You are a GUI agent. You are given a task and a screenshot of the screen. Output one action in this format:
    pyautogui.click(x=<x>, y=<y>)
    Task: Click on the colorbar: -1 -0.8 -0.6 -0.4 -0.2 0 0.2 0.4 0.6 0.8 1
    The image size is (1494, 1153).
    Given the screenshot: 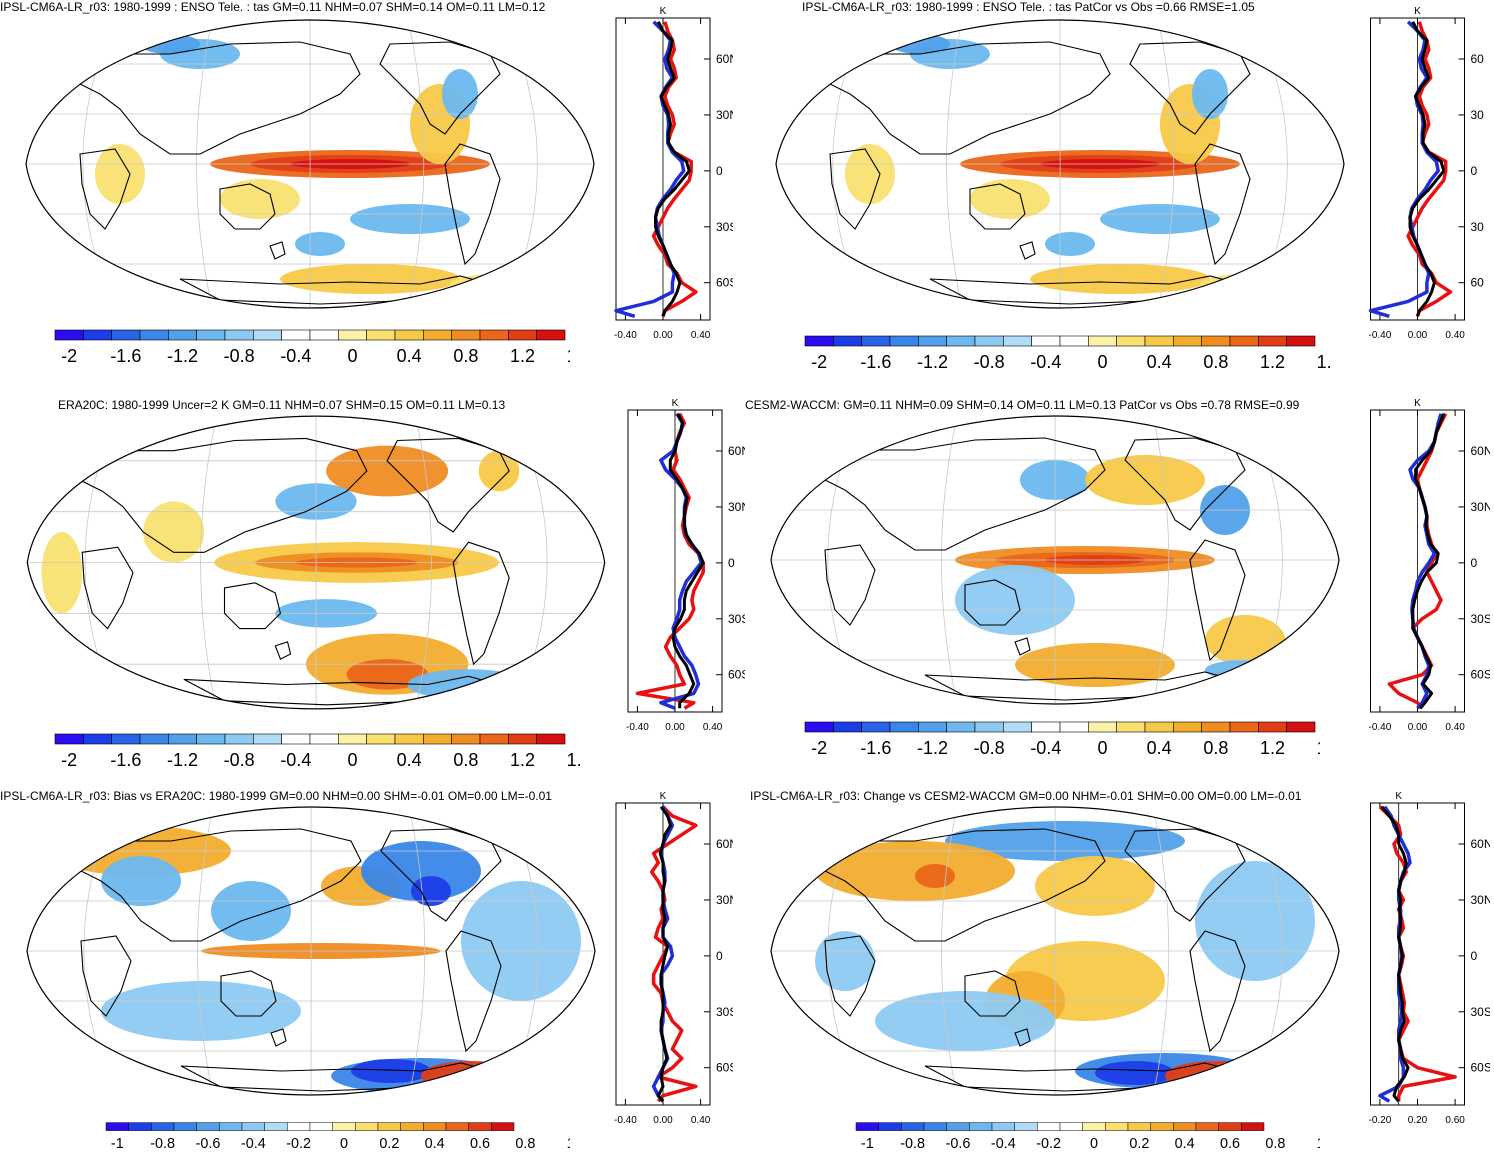 What is the action you would take?
    pyautogui.click(x=337, y=1137)
    